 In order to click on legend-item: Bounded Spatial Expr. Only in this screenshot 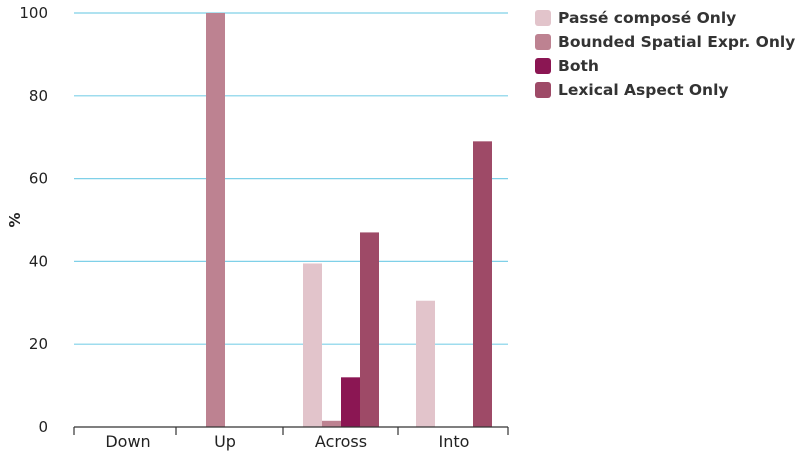, I will do `click(665, 42)`.